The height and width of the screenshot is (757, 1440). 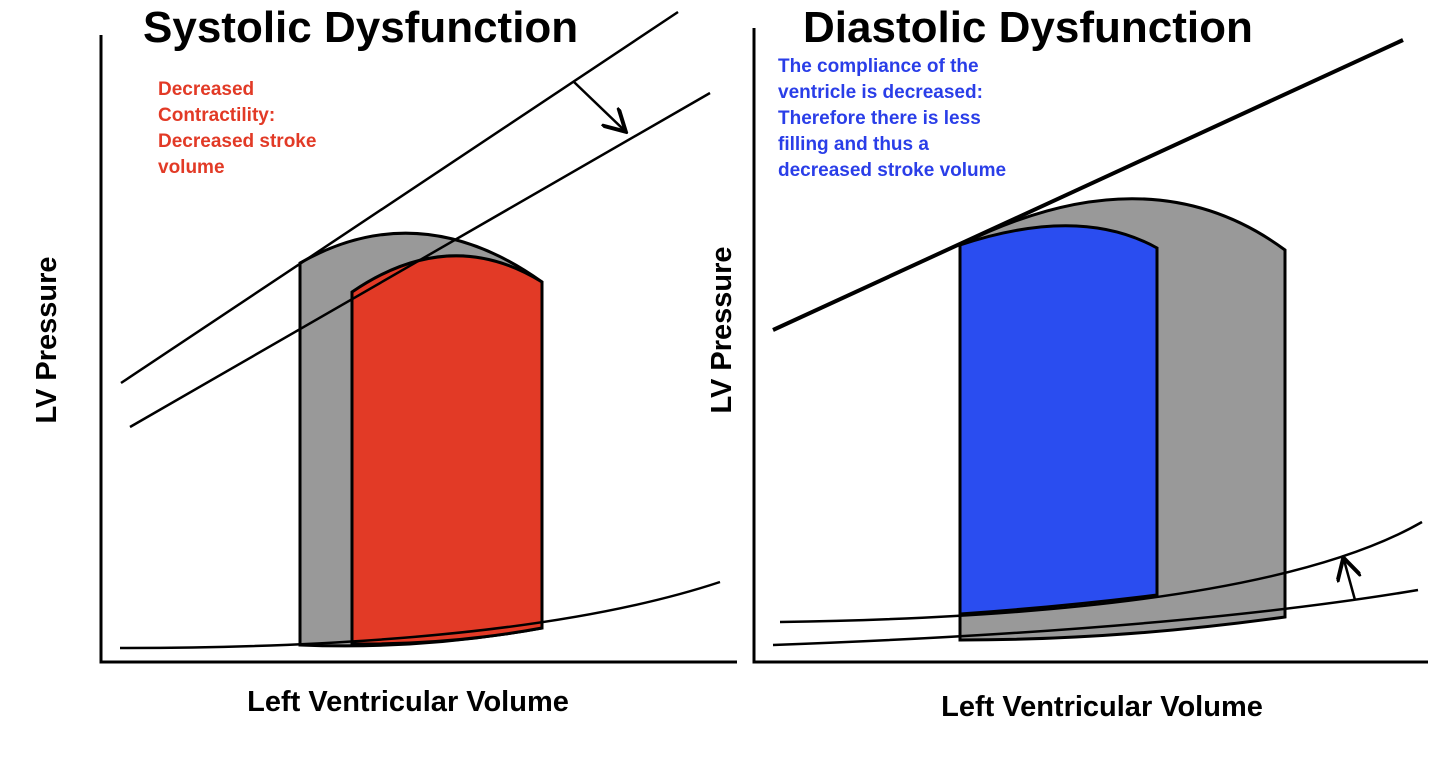 What do you see at coordinates (878, 66) in the screenshot?
I see `diastolic-note-line-1: The compliance of the` at bounding box center [878, 66].